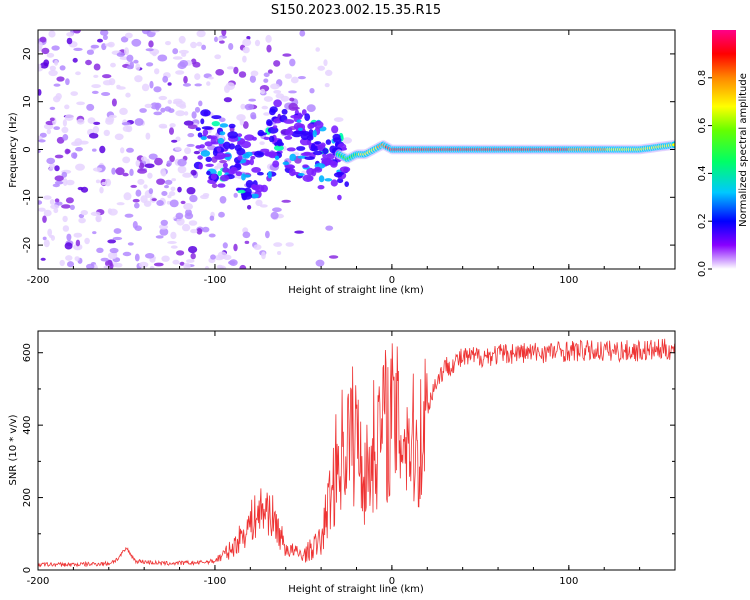 The image size is (750, 600). What do you see at coordinates (13, 150) in the screenshot?
I see `heatmap-y-axis-label: Frequency (Hz)` at bounding box center [13, 150].